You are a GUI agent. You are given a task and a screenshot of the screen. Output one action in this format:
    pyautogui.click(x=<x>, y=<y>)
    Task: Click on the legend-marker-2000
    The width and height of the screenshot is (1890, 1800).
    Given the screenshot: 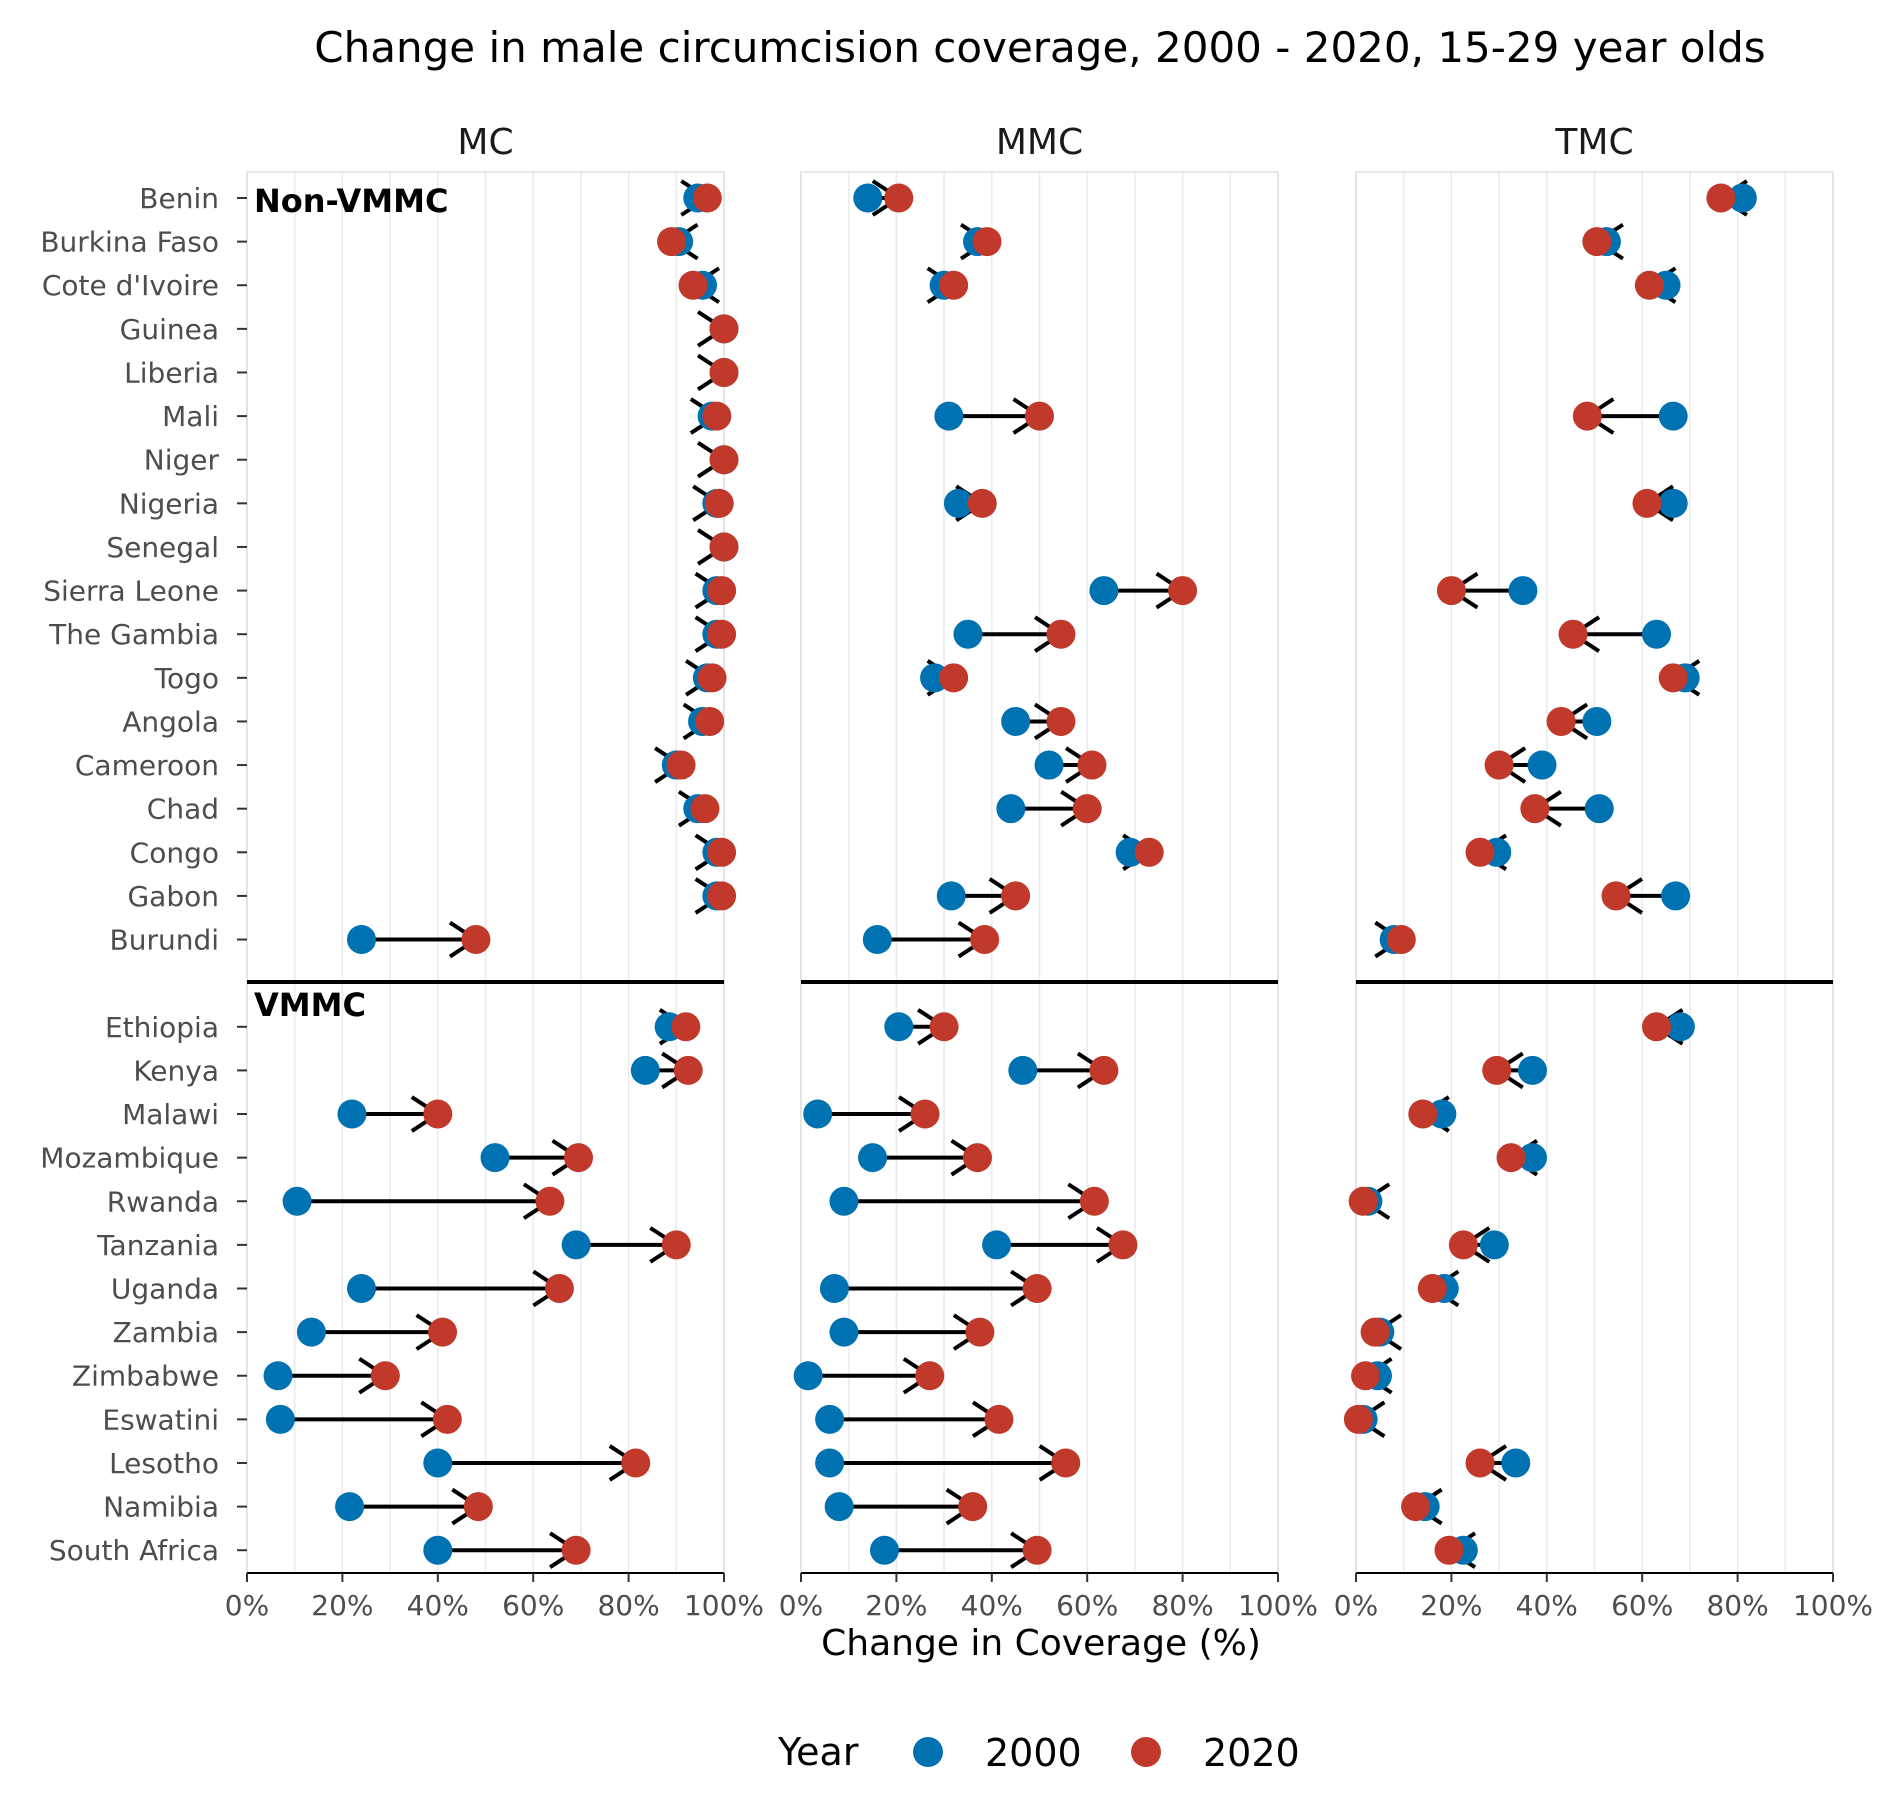 What is the action you would take?
    pyautogui.click(x=928, y=1752)
    